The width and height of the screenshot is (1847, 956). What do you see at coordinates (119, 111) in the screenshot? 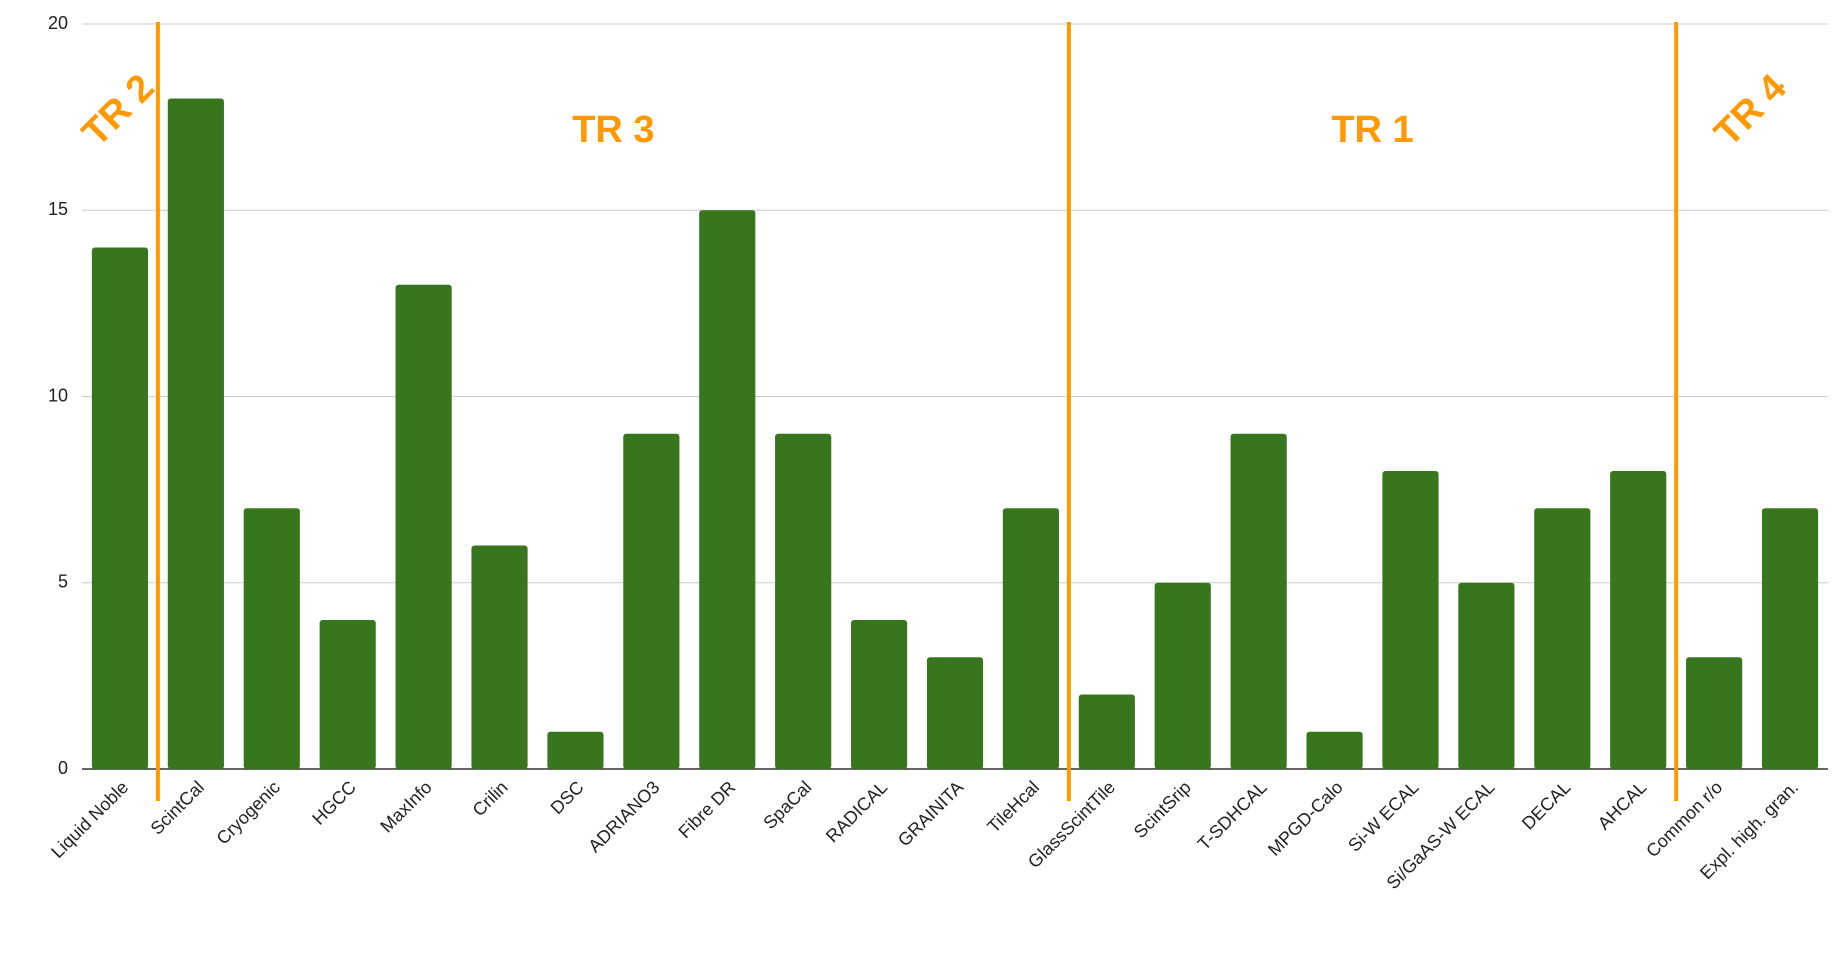
I see `group-label: TR 2` at bounding box center [119, 111].